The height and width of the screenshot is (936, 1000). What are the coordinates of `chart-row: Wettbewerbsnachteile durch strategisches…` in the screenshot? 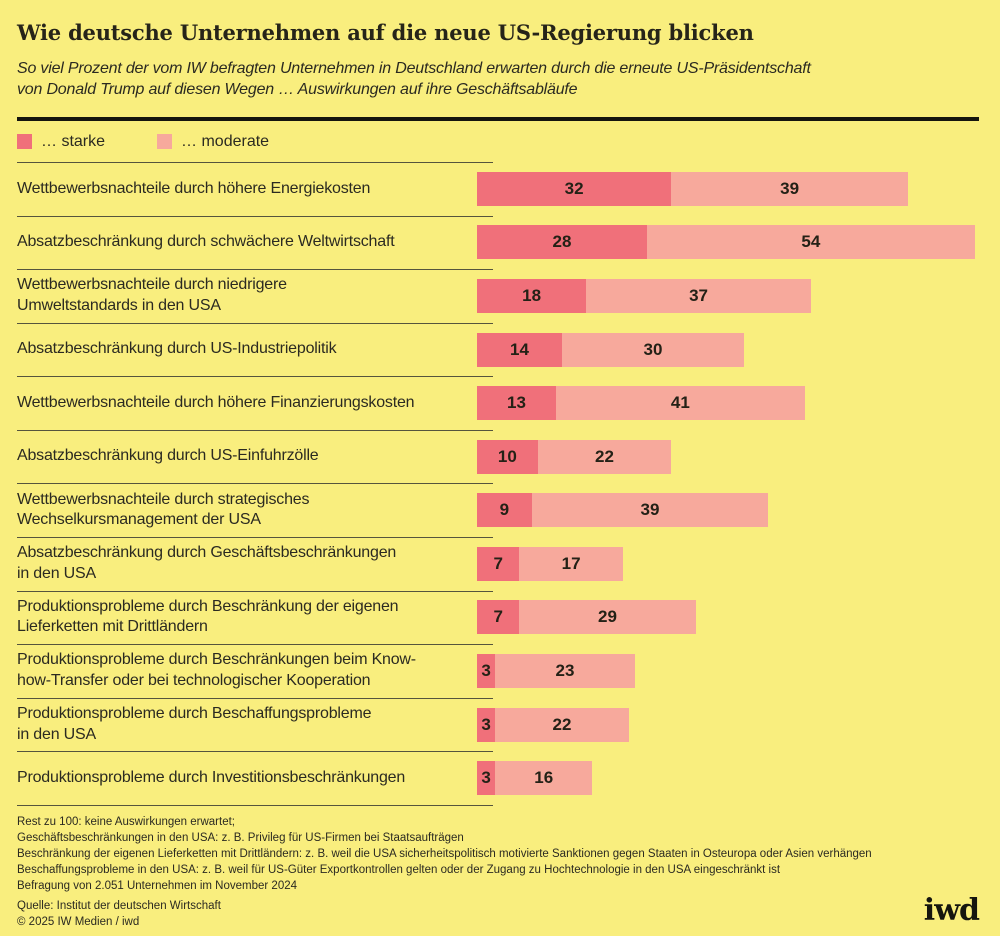 It's located at (498, 510).